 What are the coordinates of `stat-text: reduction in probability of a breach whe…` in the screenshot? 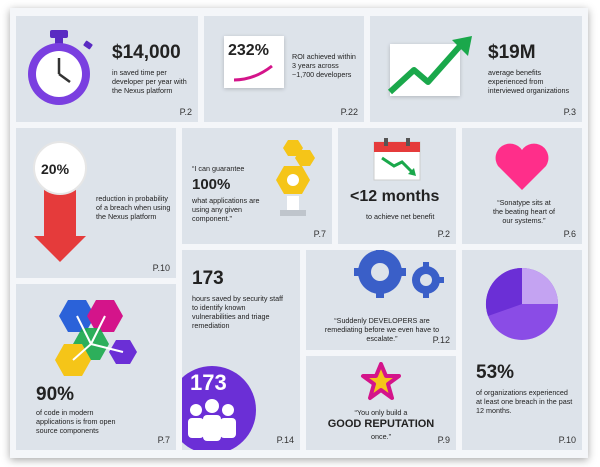 It's located at (133, 207).